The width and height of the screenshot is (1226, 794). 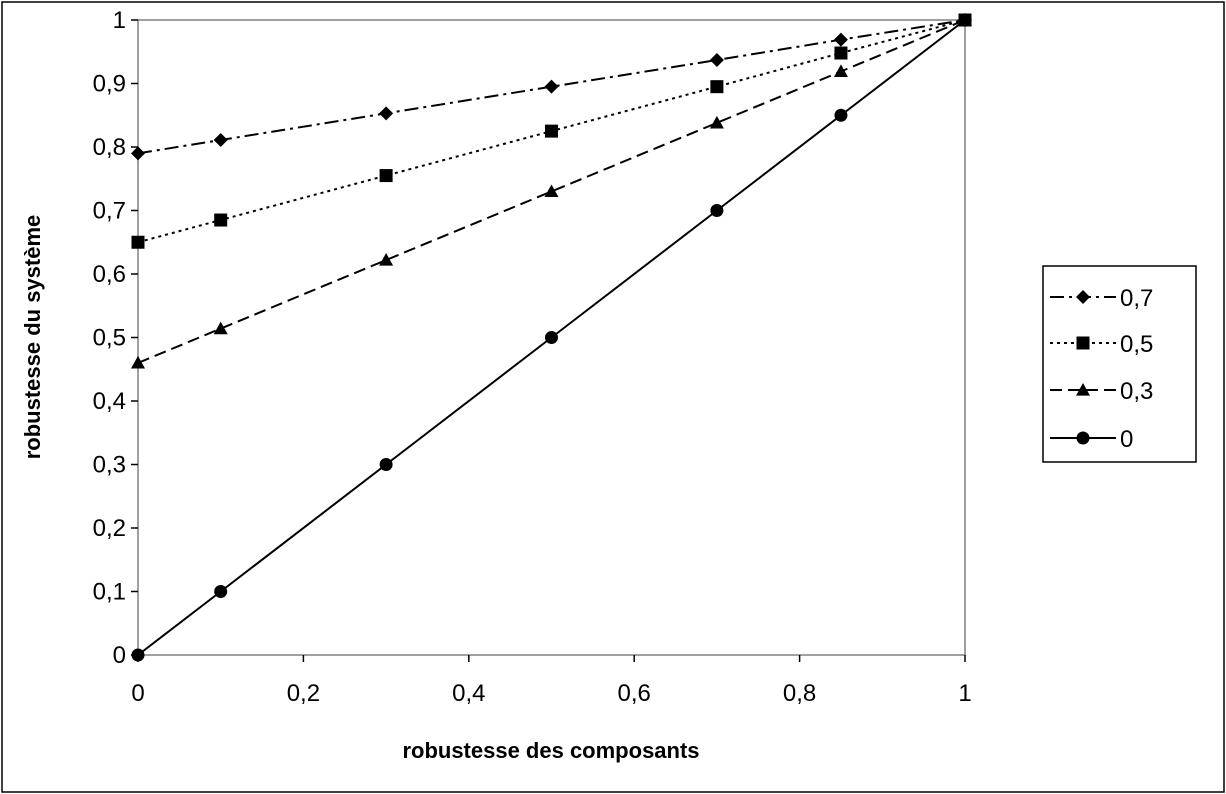 I want to click on y-tick-label: 0,8, so click(x=109, y=147).